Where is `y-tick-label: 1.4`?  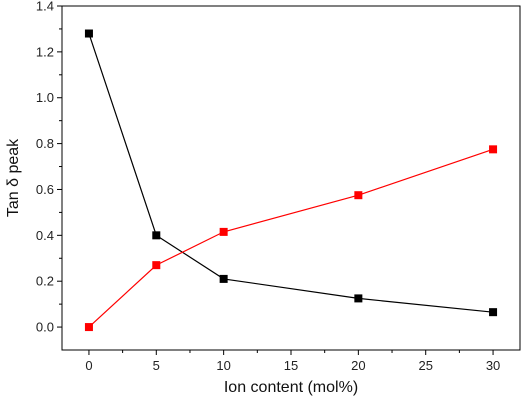
y-tick-label: 1.4 is located at coordinates (45, 7).